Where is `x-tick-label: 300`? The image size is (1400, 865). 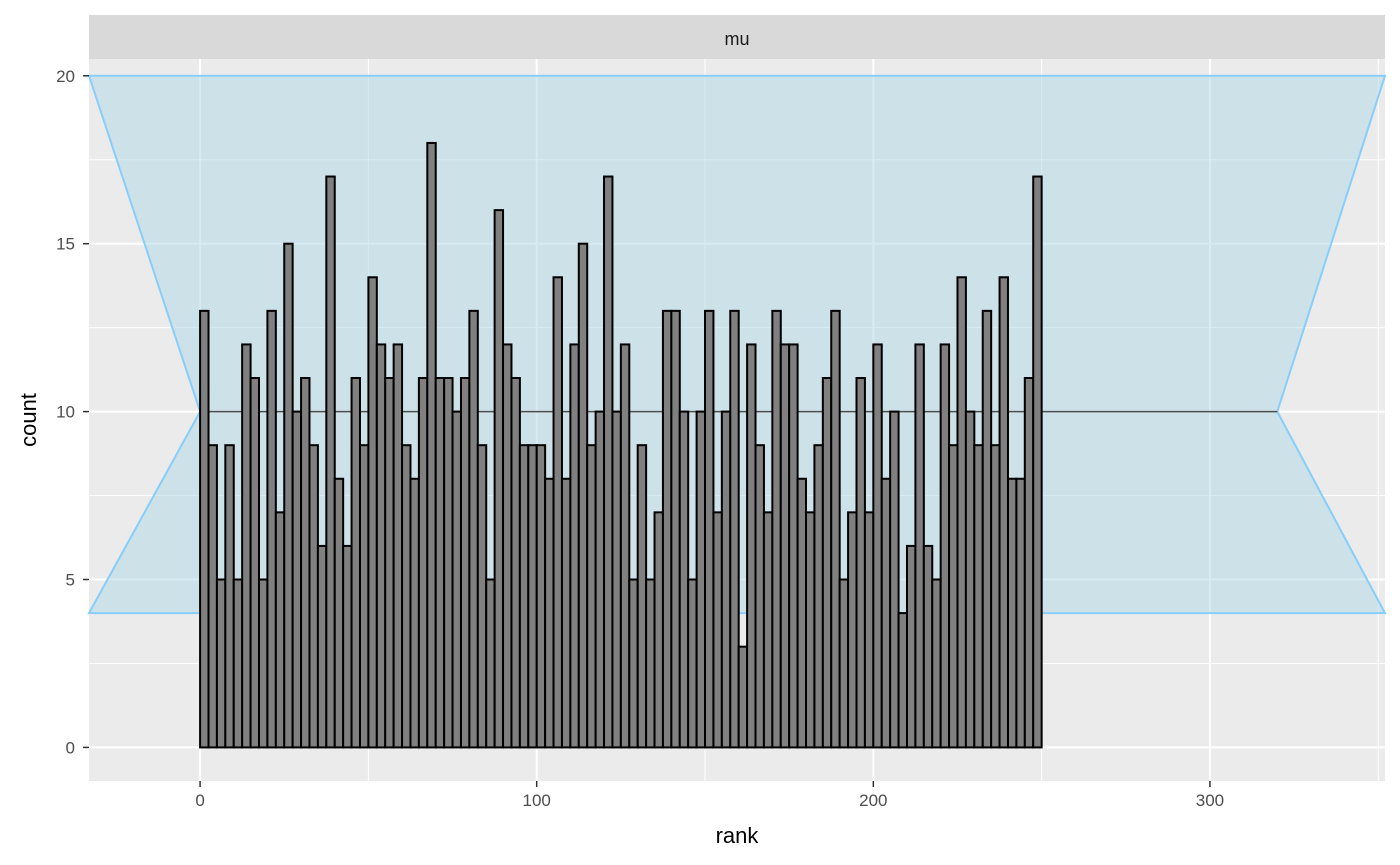 x-tick-label: 300 is located at coordinates (1210, 800).